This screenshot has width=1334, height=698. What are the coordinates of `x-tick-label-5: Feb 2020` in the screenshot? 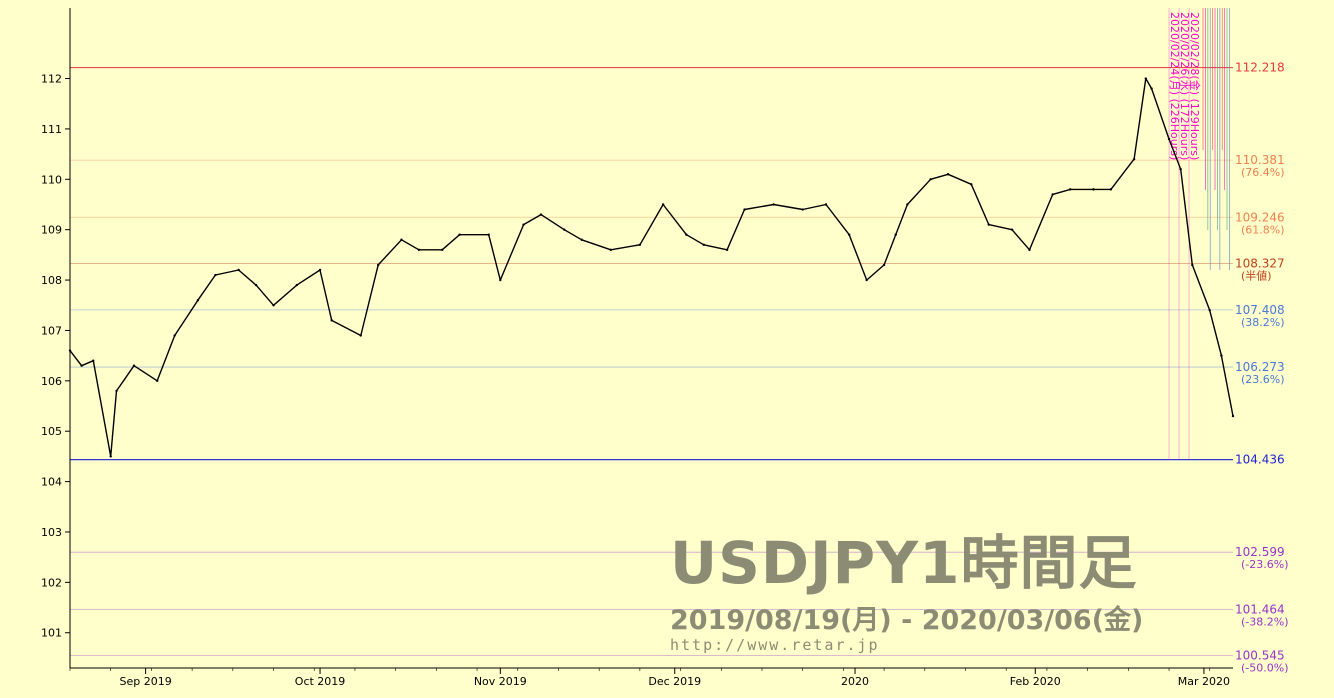 It's located at (1035, 681).